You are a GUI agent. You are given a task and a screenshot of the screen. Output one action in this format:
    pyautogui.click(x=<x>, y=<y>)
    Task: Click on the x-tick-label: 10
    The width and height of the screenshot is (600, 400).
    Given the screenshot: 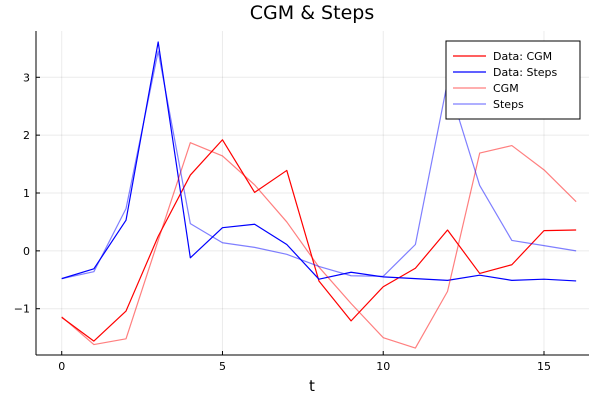 What is the action you would take?
    pyautogui.click(x=383, y=366)
    